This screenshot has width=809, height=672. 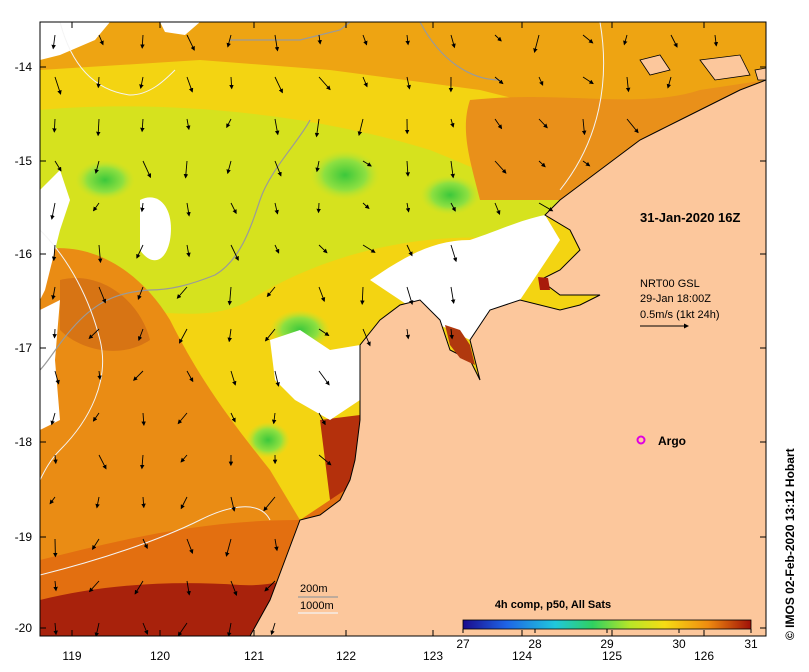 I want to click on y-tick-label: -16, so click(x=24, y=254).